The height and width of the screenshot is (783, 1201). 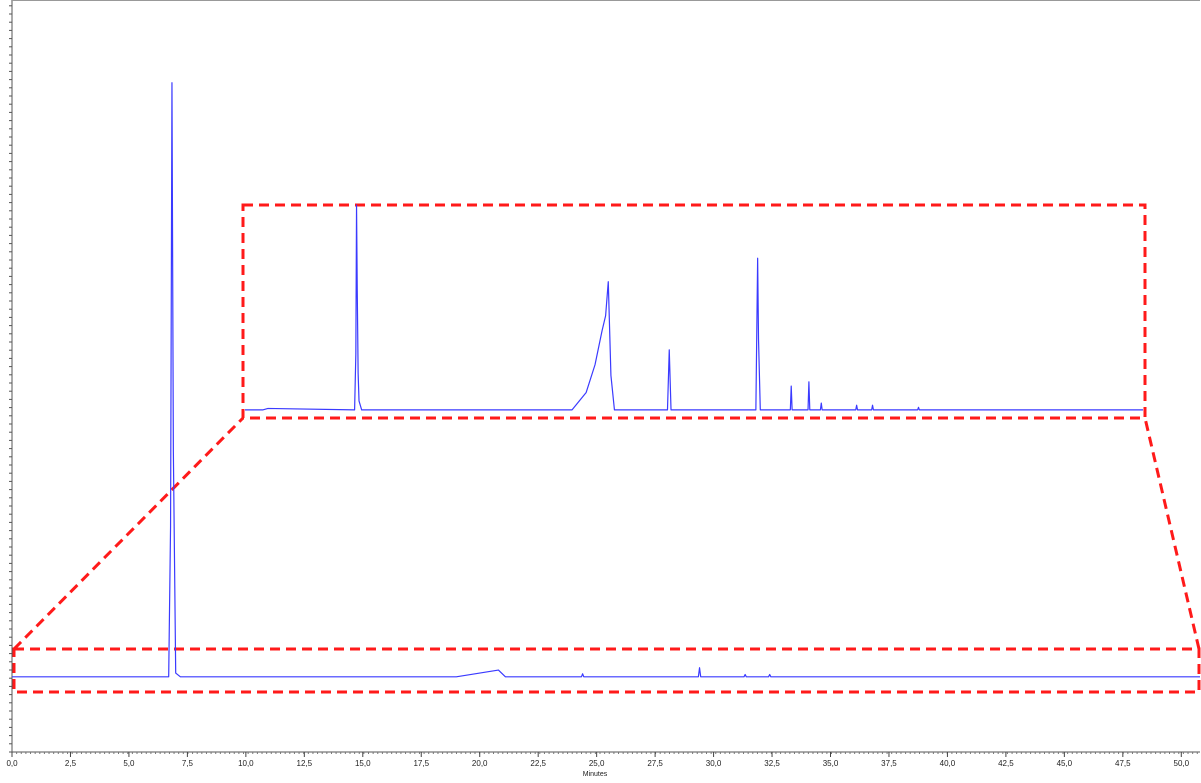 I want to click on zoom-region, so click(x=606, y=670).